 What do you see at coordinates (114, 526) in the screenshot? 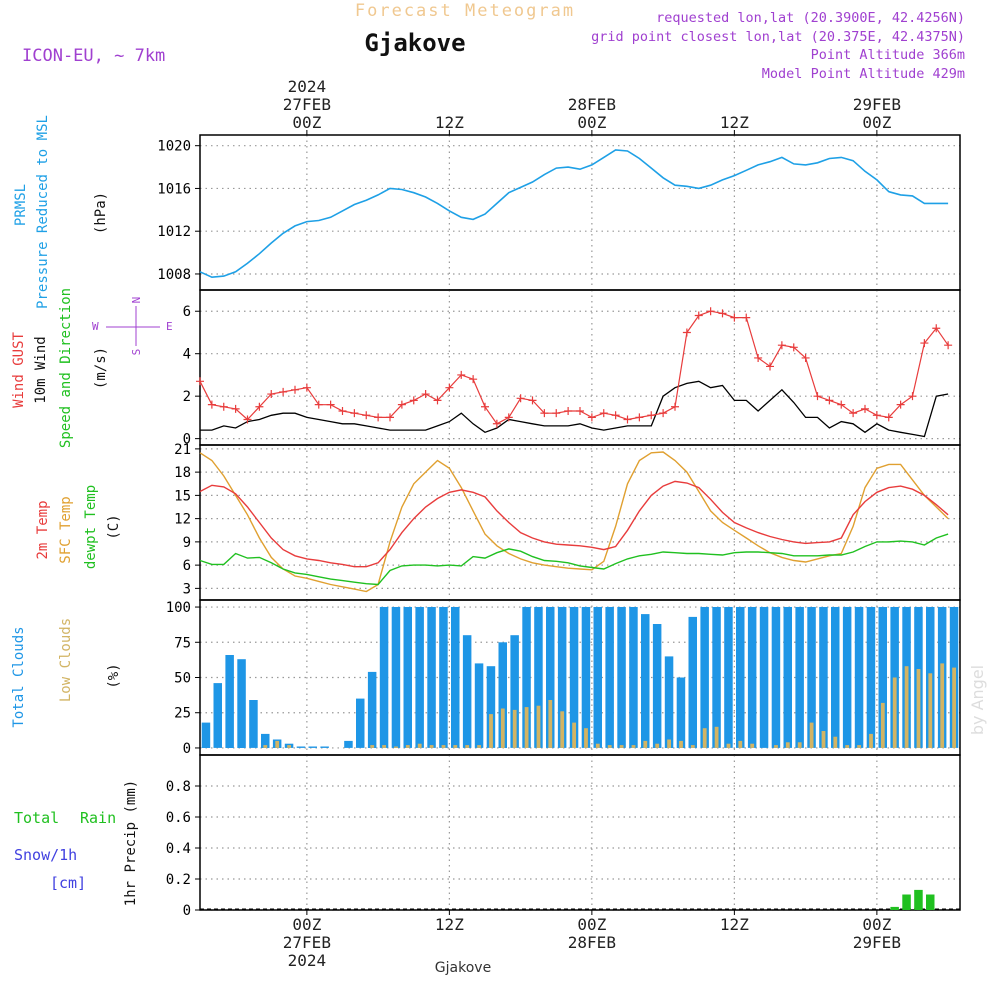
I see `temp-unit-label: (C)` at bounding box center [114, 526].